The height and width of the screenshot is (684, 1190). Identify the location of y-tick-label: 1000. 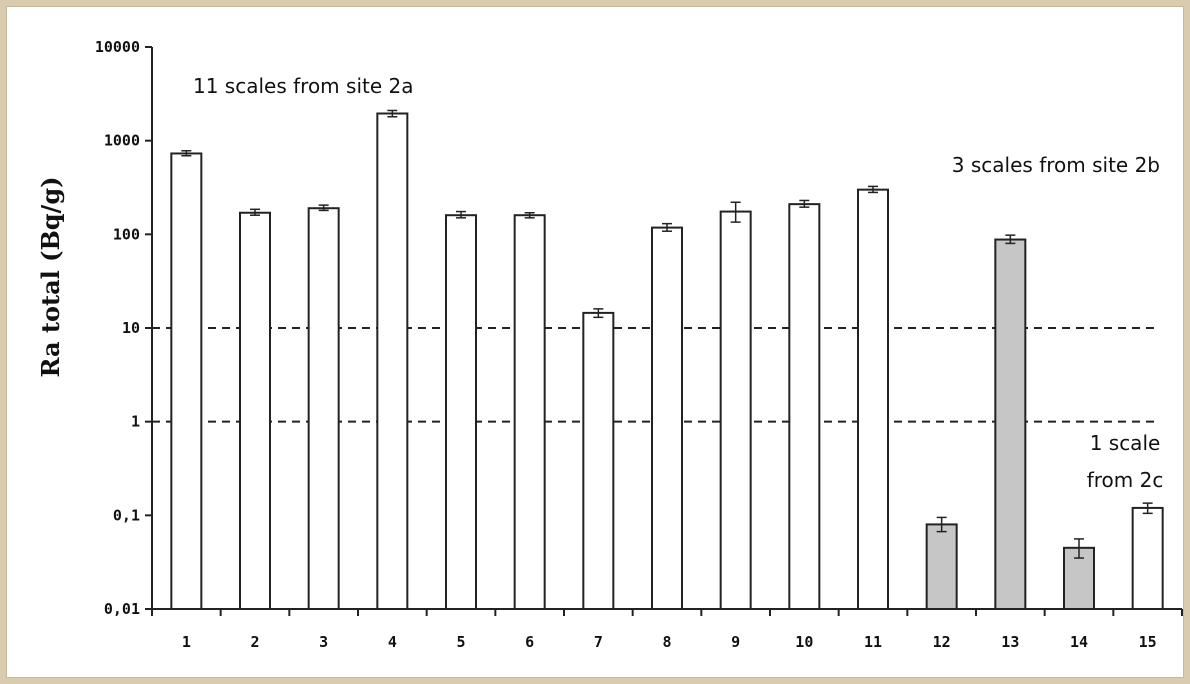
(122, 141).